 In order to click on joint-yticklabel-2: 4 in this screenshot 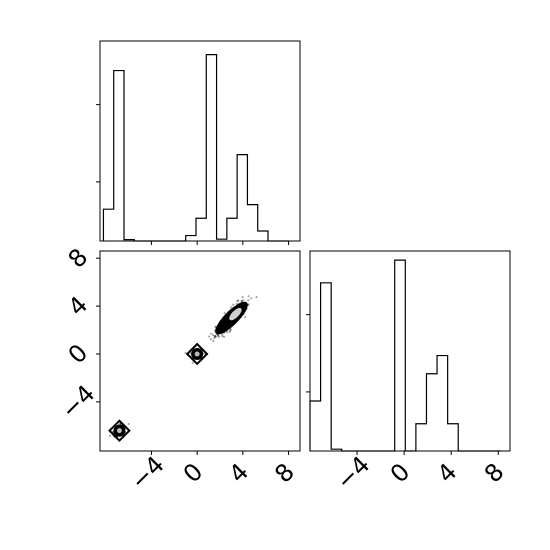, I will do `click(78, 306)`.